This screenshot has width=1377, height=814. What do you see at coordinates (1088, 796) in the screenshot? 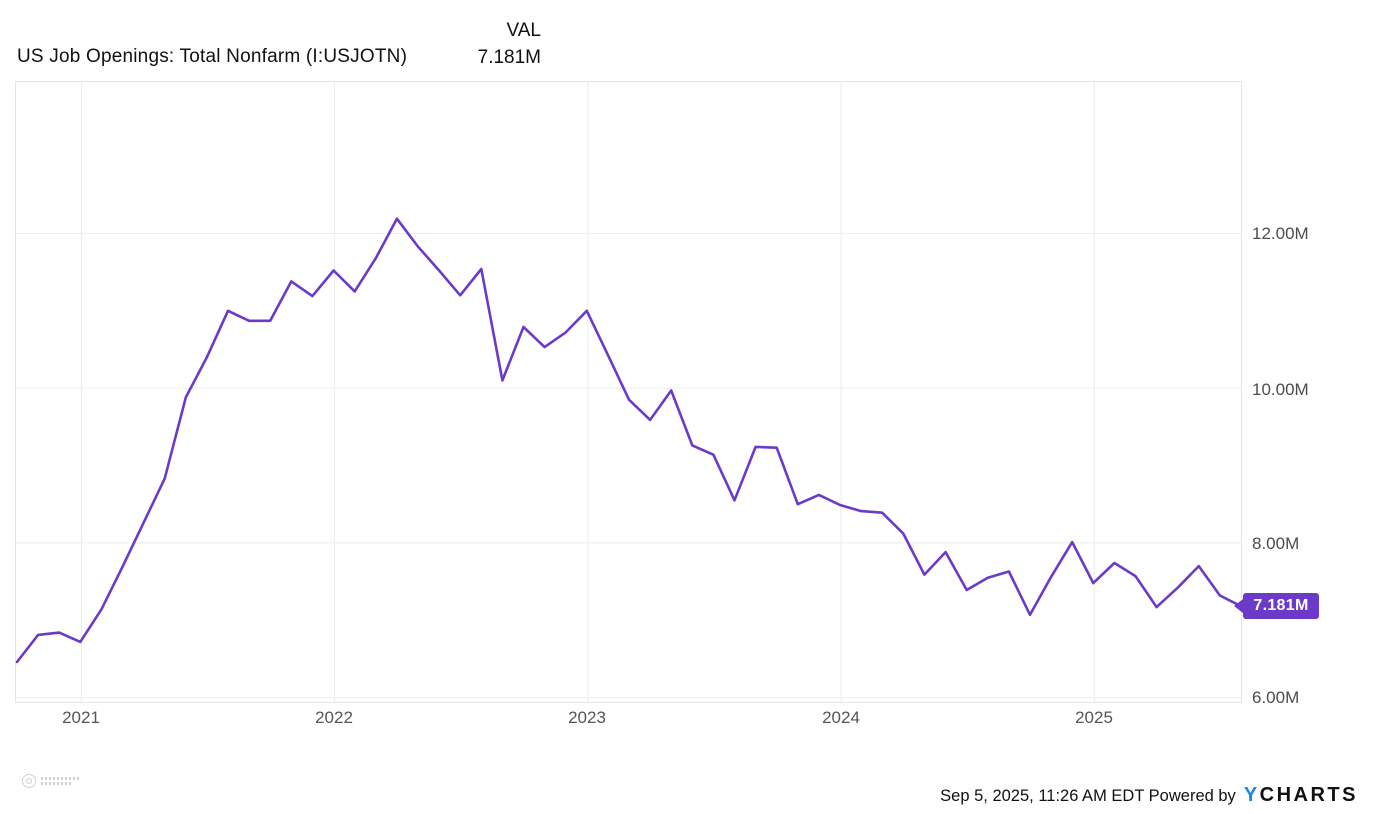
I see `timestamp: Sep 5, 2025, 11:26 AM EDT Powered by` at bounding box center [1088, 796].